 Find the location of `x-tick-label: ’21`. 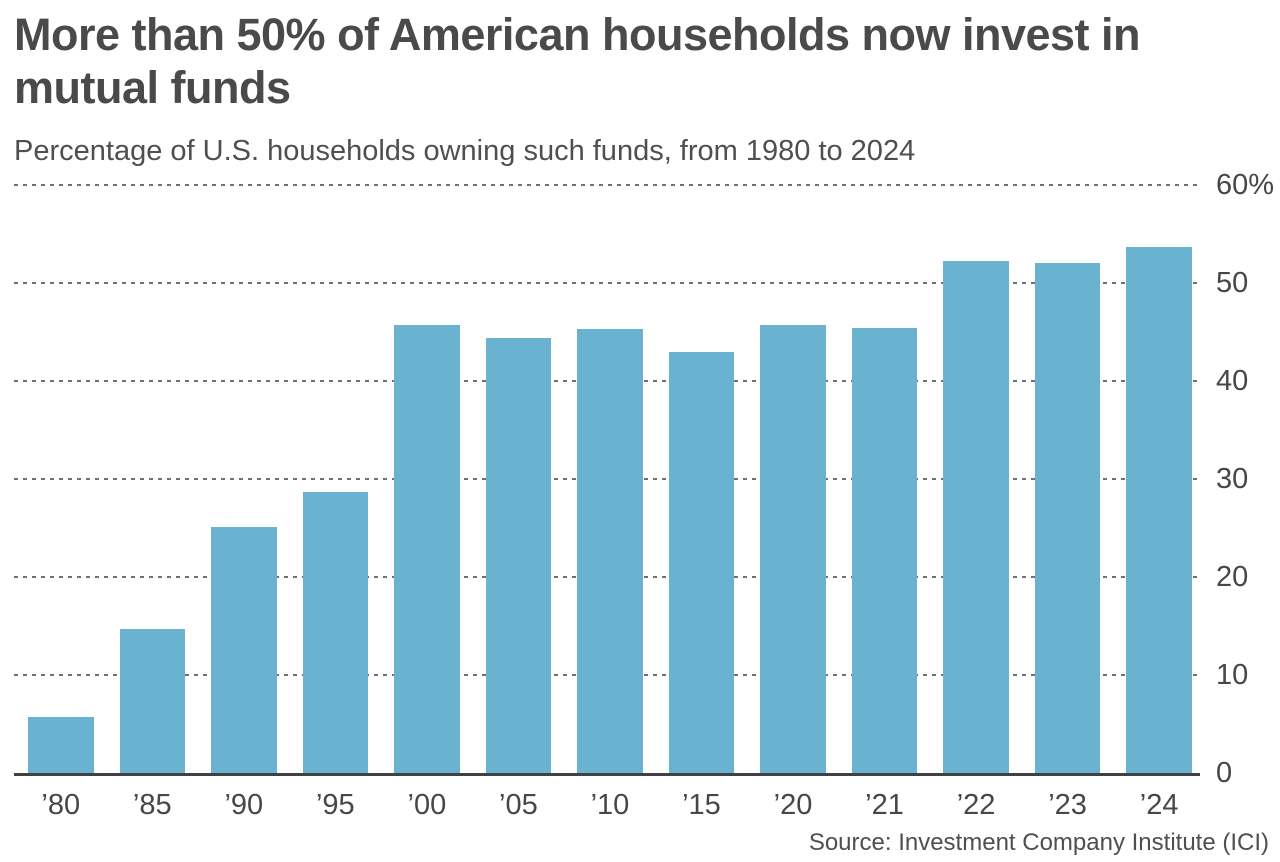

x-tick-label: ’21 is located at coordinates (884, 805).